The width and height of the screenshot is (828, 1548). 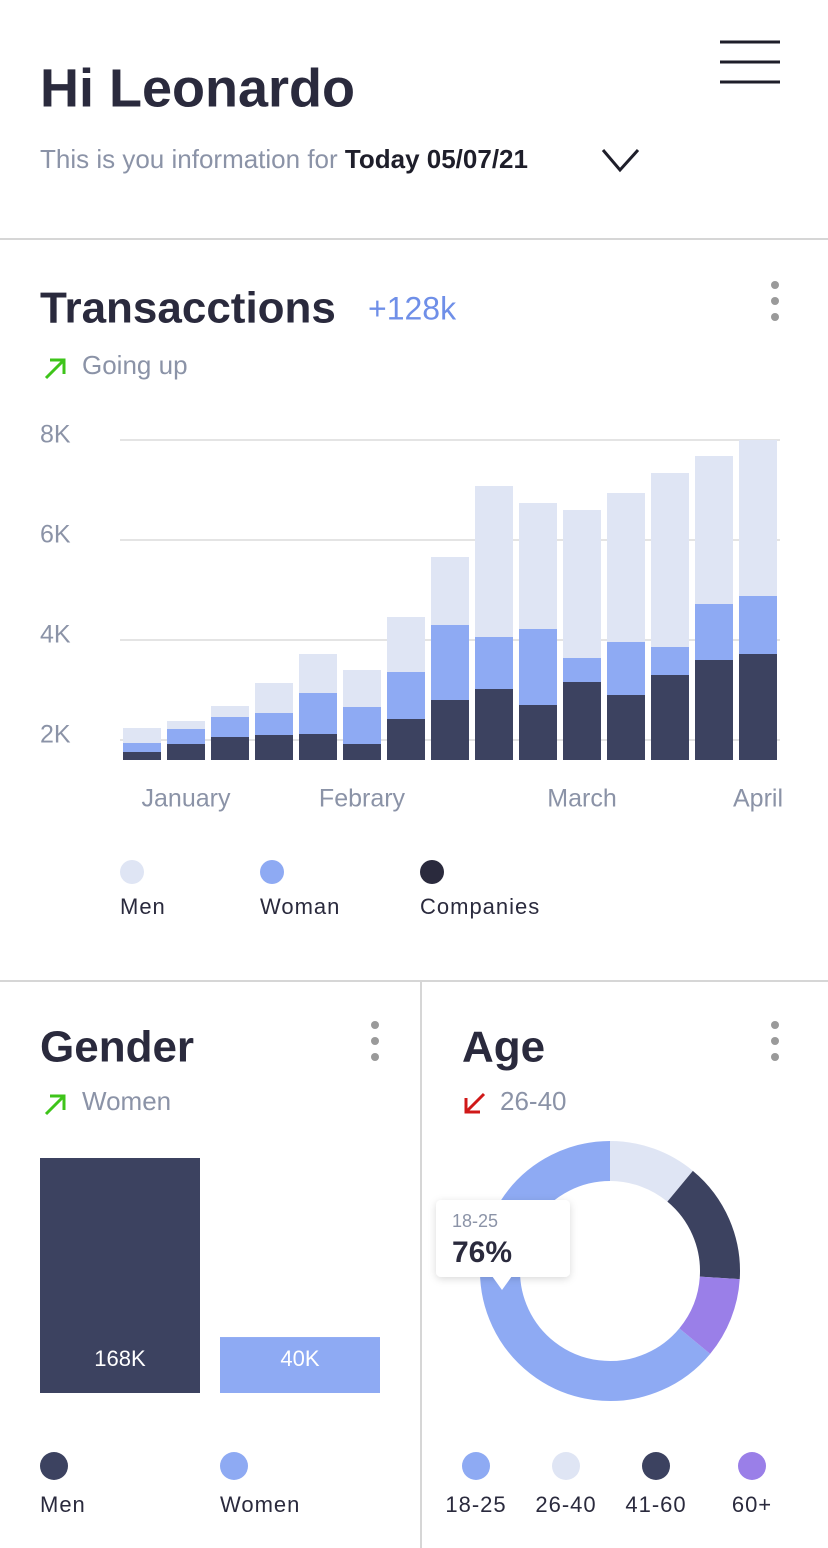 What do you see at coordinates (565, 1504) in the screenshot?
I see `legend-label: 26-40` at bounding box center [565, 1504].